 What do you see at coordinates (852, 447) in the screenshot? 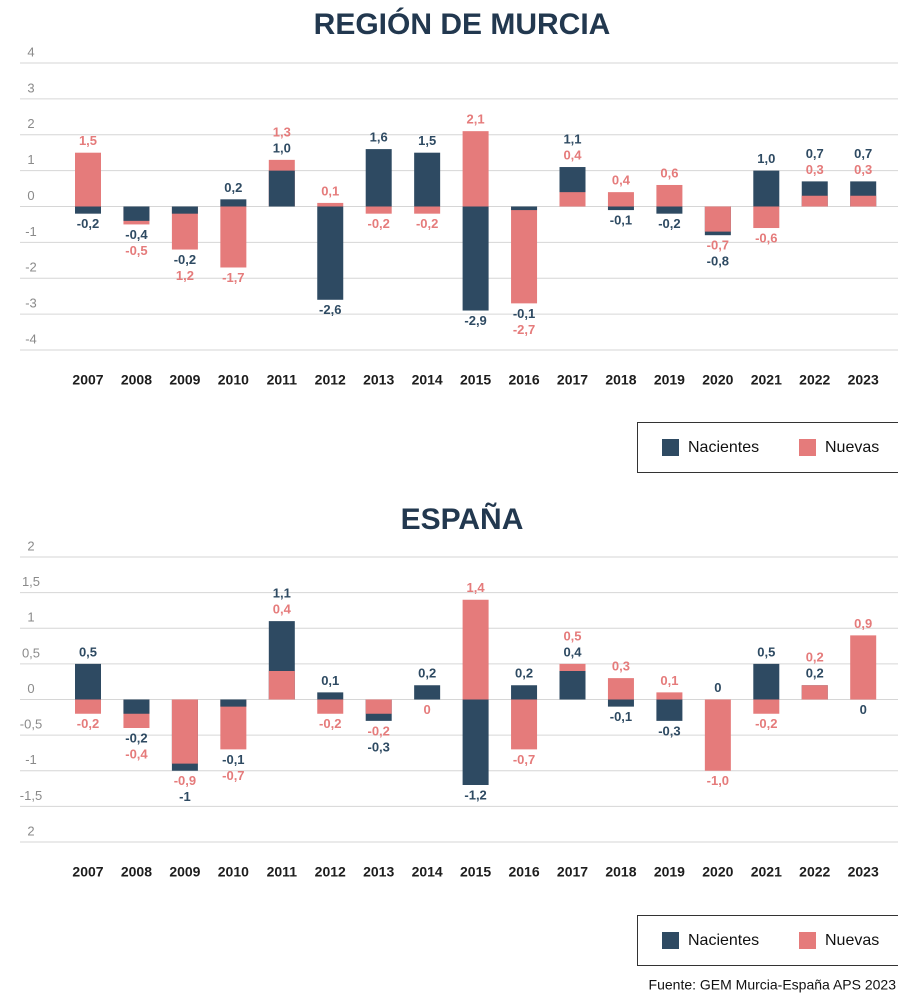
I see `legend-label: Nuevas` at bounding box center [852, 447].